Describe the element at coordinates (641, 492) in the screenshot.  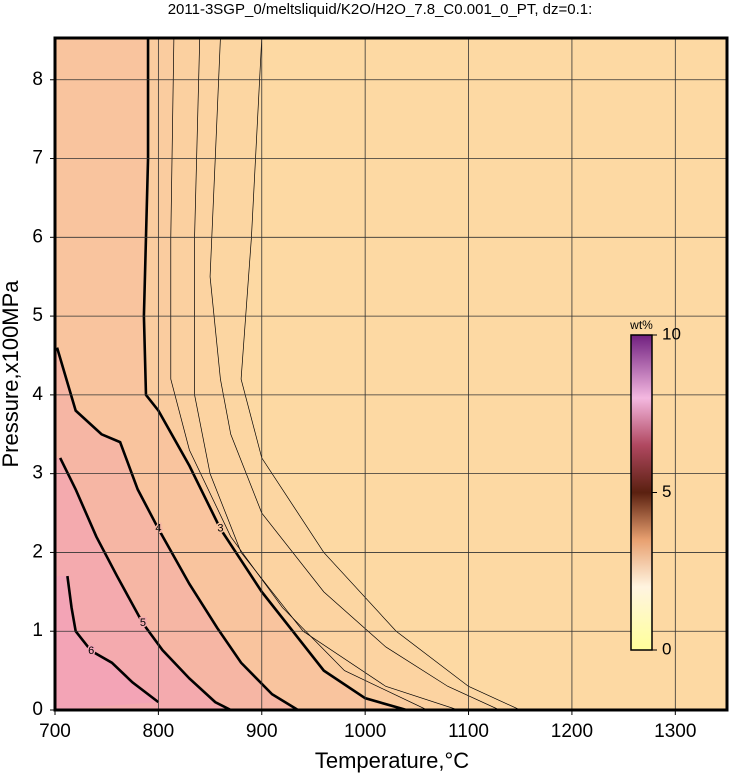
I see `colorbar` at that location.